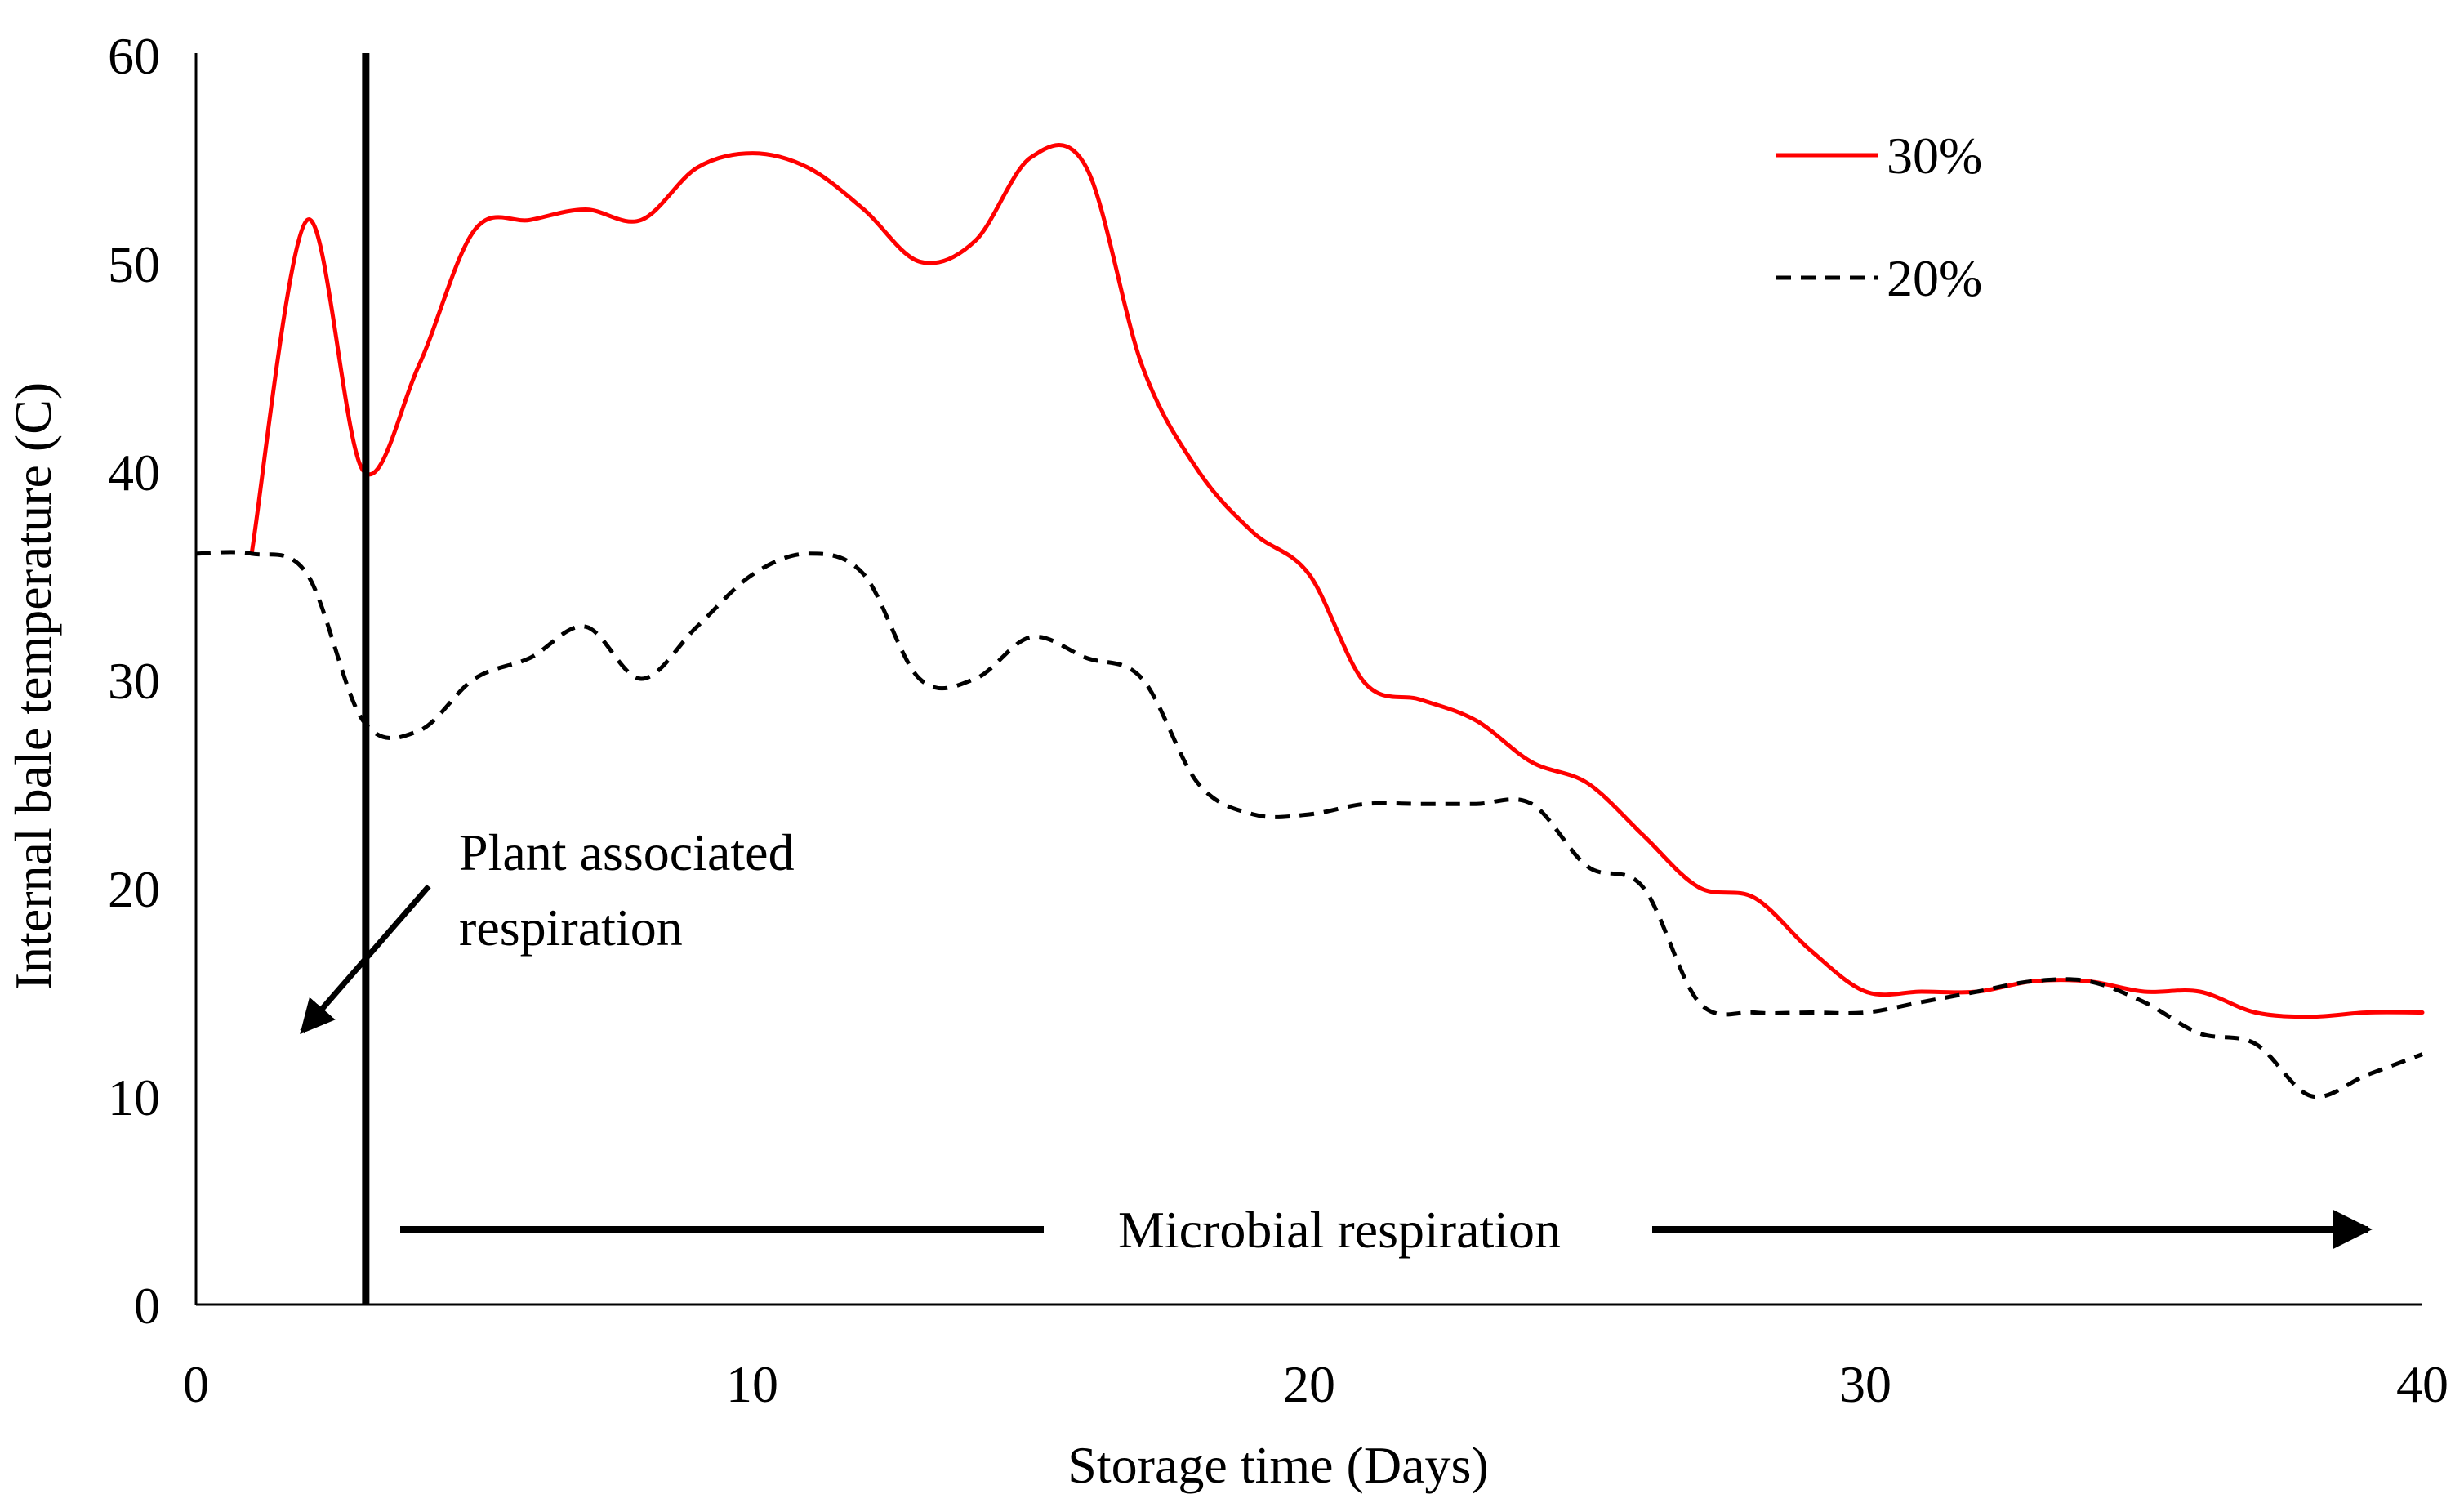  What do you see at coordinates (196, 1384) in the screenshot?
I see `x-tick-label-0: 0` at bounding box center [196, 1384].